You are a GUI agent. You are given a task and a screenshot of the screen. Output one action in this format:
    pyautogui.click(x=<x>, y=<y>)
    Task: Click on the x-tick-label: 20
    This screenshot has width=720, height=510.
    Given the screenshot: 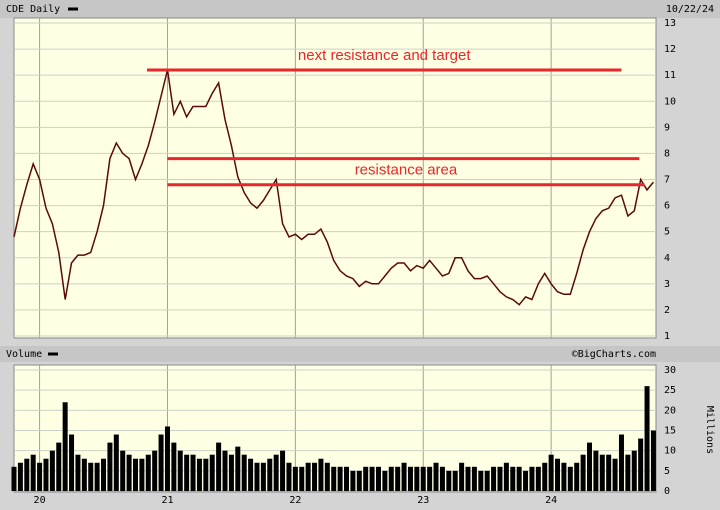 What is the action you would take?
    pyautogui.click(x=40, y=500)
    